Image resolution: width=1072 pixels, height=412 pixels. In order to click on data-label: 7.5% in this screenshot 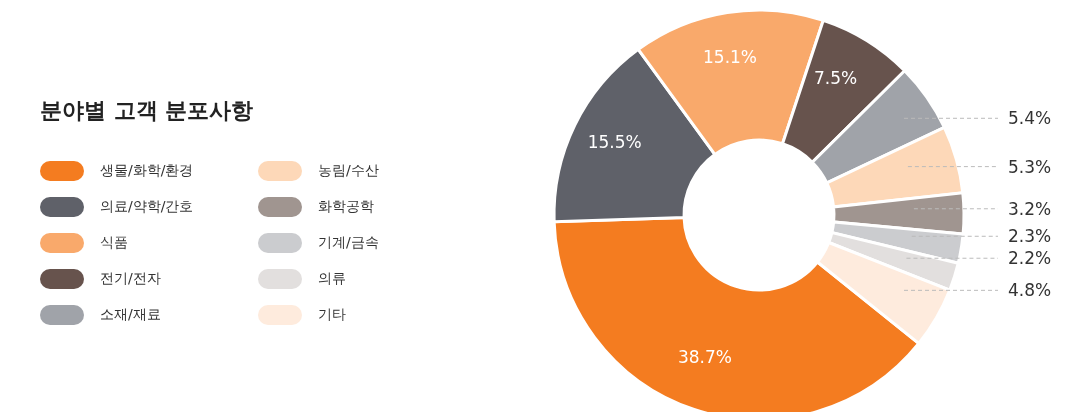, I will do `click(836, 78)`.